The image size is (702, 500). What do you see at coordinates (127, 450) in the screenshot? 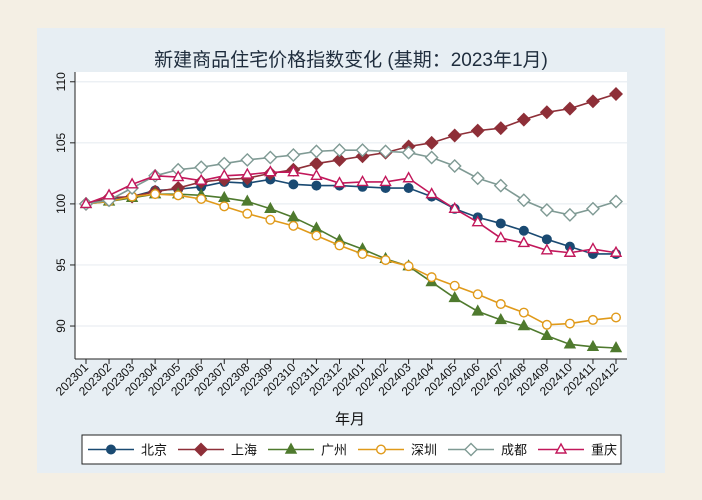
I see `legend-item: 北京` at bounding box center [127, 450].